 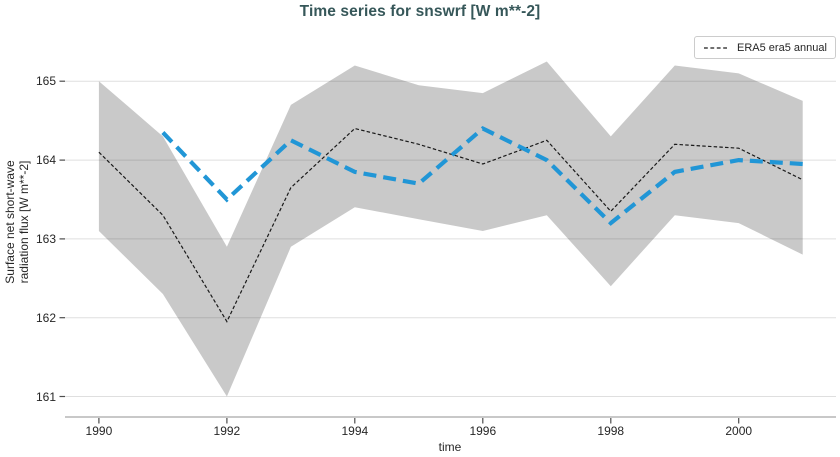 I want to click on x-tick-label: 1992, so click(x=227, y=431).